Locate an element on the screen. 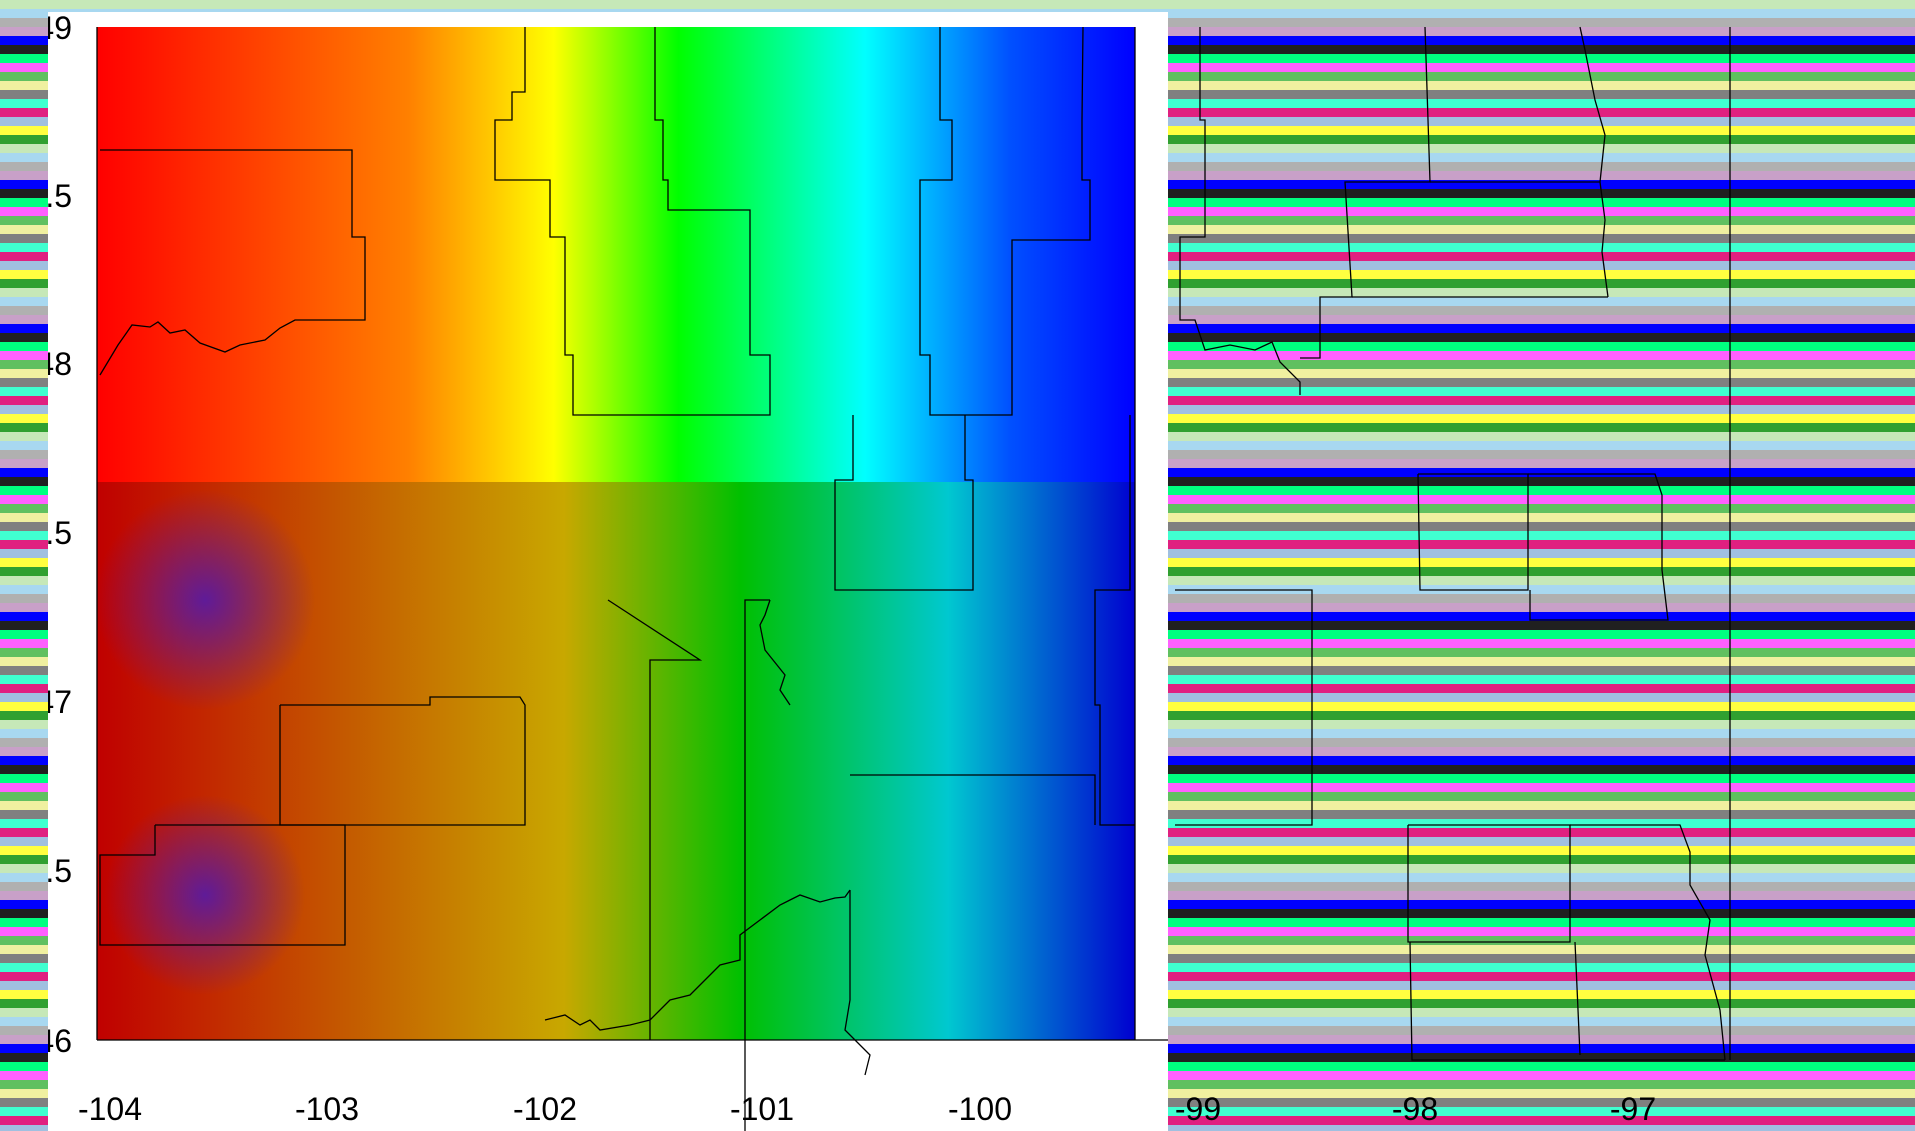  x-tick-label: -103 is located at coordinates (327, 1109).